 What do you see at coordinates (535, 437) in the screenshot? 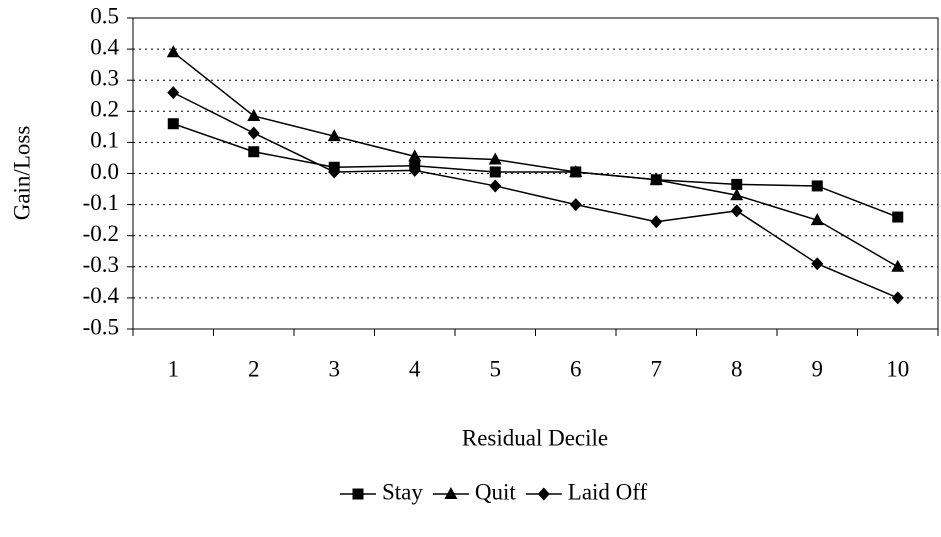
I see `x-axis-label: Residual Decile` at bounding box center [535, 437].